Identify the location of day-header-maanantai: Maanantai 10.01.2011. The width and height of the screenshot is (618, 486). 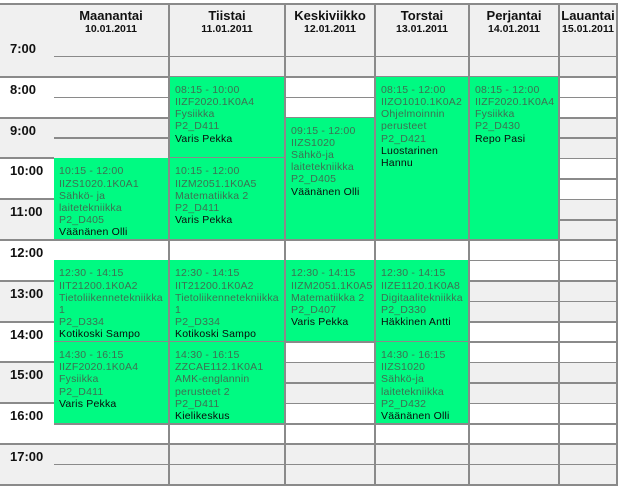
(112, 21).